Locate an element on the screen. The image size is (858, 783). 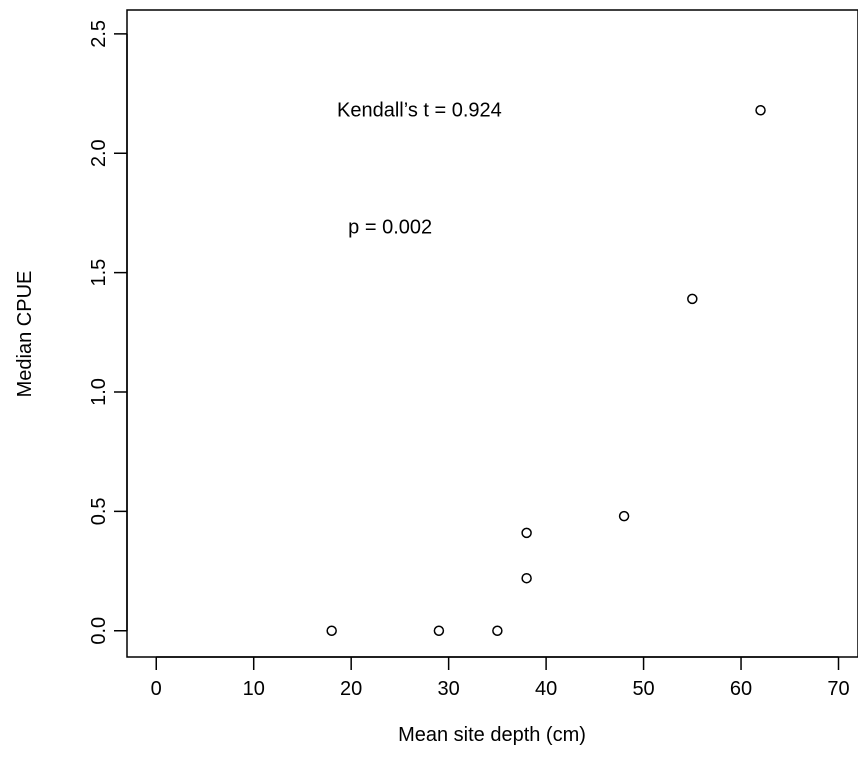
annotation-text: Kendall’s t = 0.924 is located at coordinates (419, 110).